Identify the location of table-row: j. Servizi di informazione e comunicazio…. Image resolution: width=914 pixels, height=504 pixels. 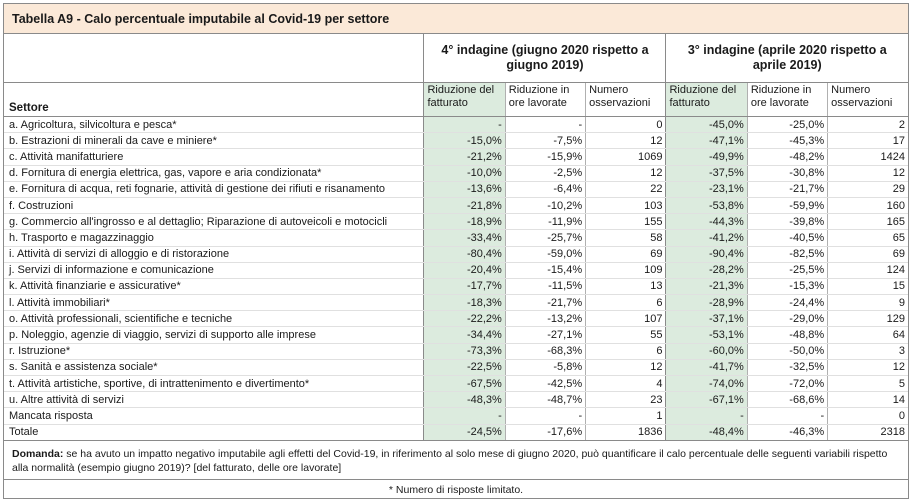
(456, 270).